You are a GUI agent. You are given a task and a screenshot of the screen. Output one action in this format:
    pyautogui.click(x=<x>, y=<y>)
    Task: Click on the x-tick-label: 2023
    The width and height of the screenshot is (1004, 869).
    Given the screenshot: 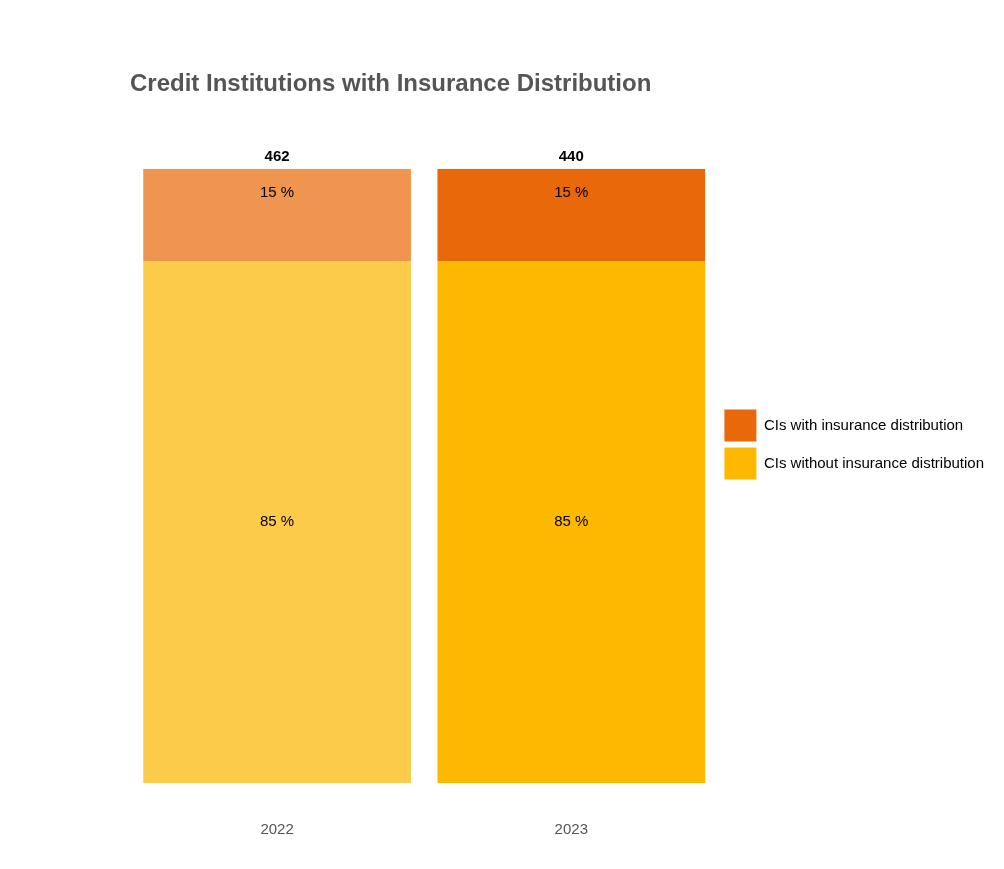 What is the action you would take?
    pyautogui.click(x=571, y=829)
    